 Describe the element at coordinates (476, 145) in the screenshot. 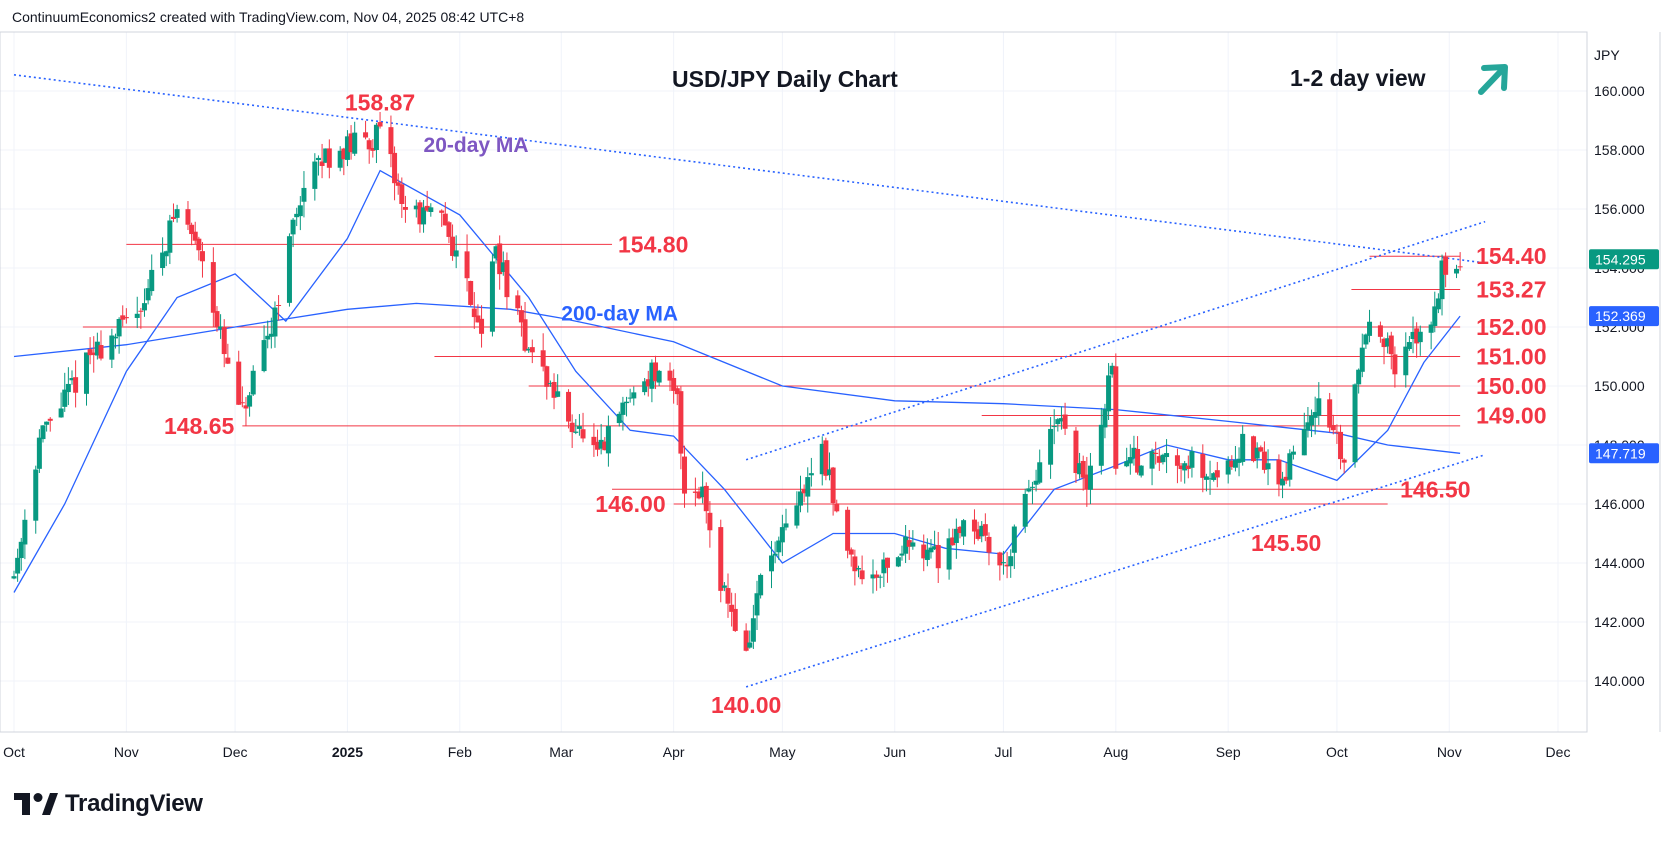

I see `annotation-label: 20-day MA` at that location.